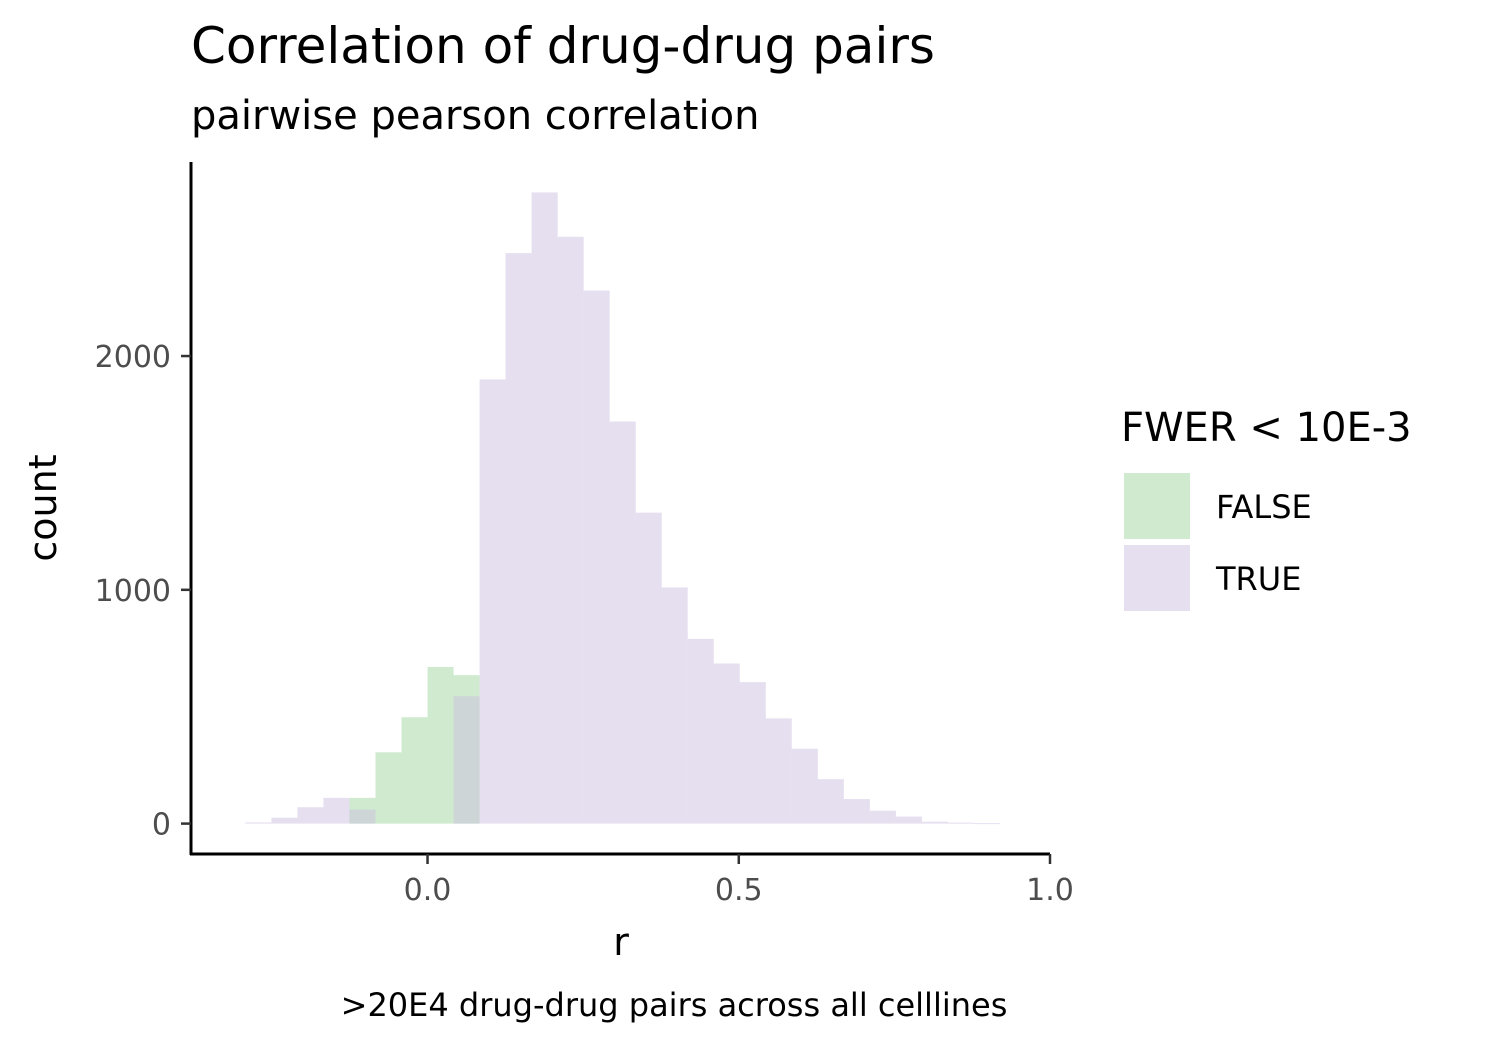 Image resolution: width=1500 pixels, height=1050 pixels. Describe the element at coordinates (428, 890) in the screenshot. I see `x-tick-label: 0.0` at that location.